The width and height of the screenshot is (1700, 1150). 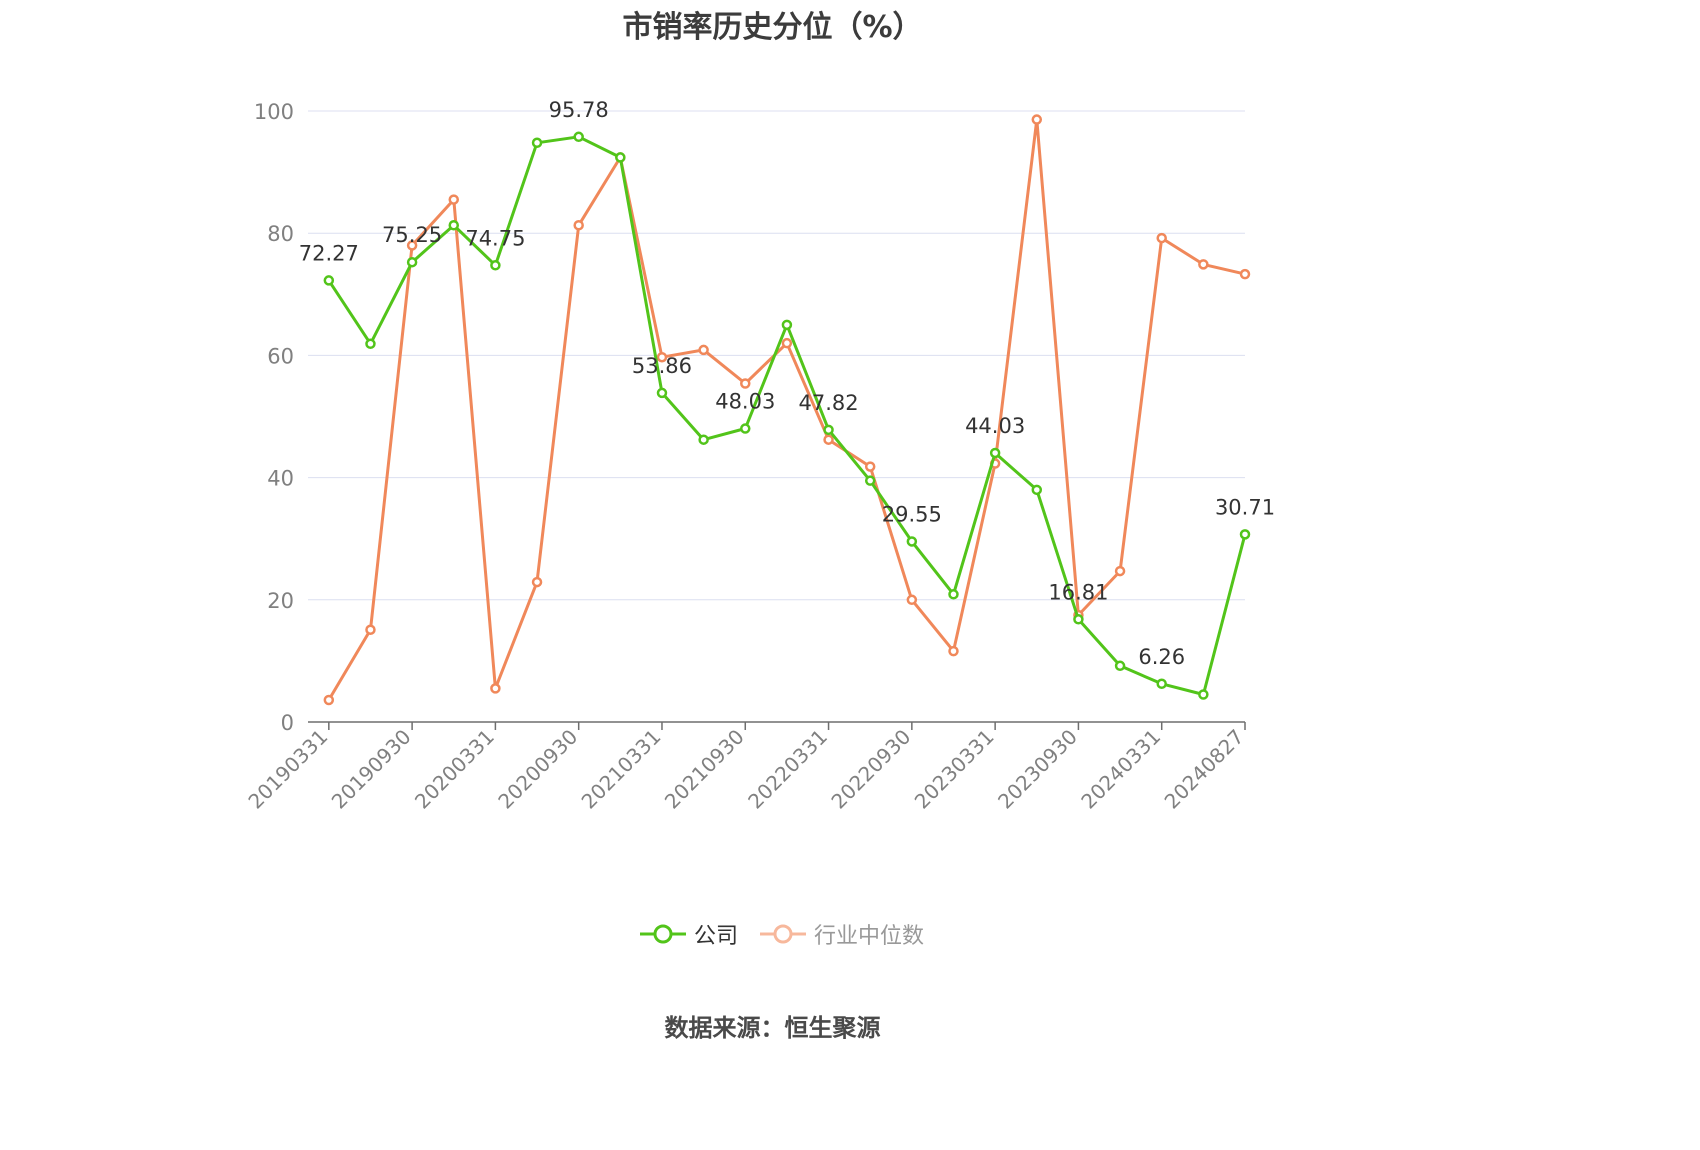 I want to click on data-label: 30.71, so click(x=1245, y=507).